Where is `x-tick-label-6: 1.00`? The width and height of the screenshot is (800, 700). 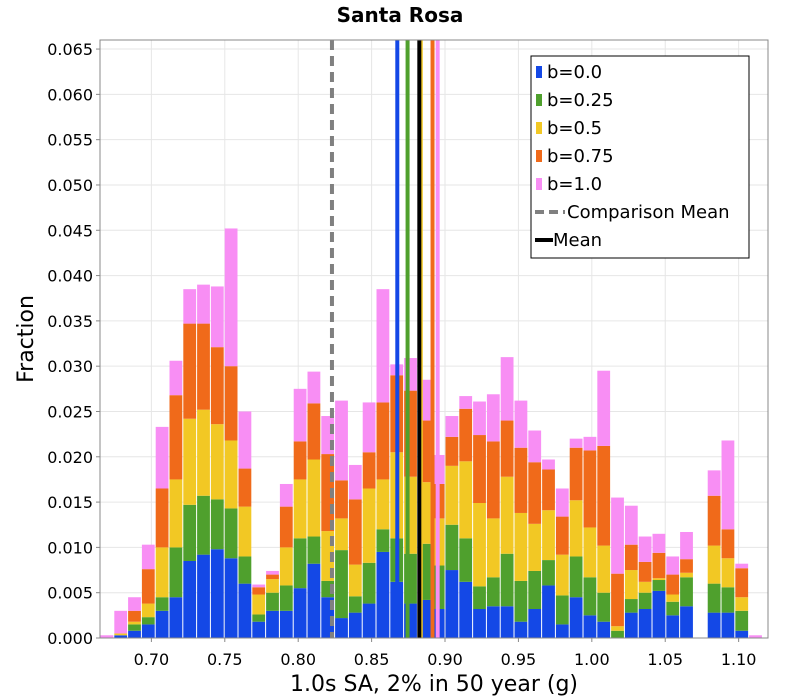 x-tick-label-6: 1.00 is located at coordinates (592, 659).